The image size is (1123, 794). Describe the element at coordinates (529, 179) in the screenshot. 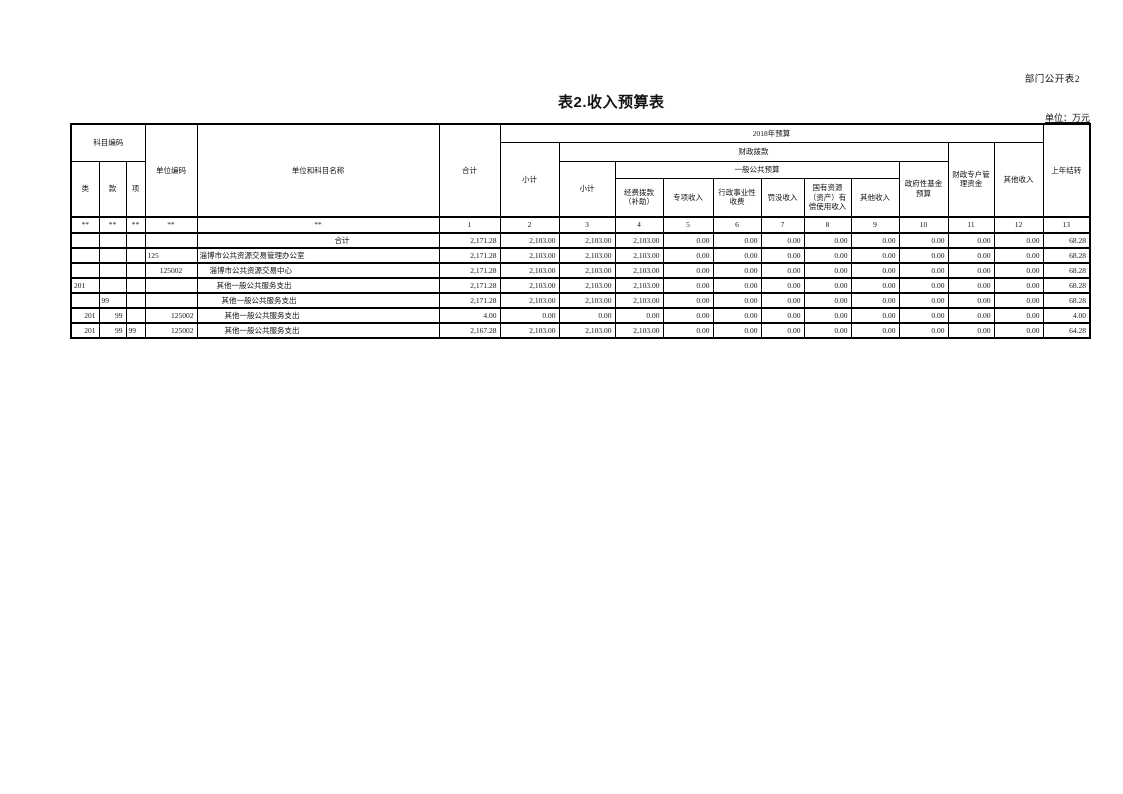

I see `header-subtotal-fiscal: 小计` at that location.